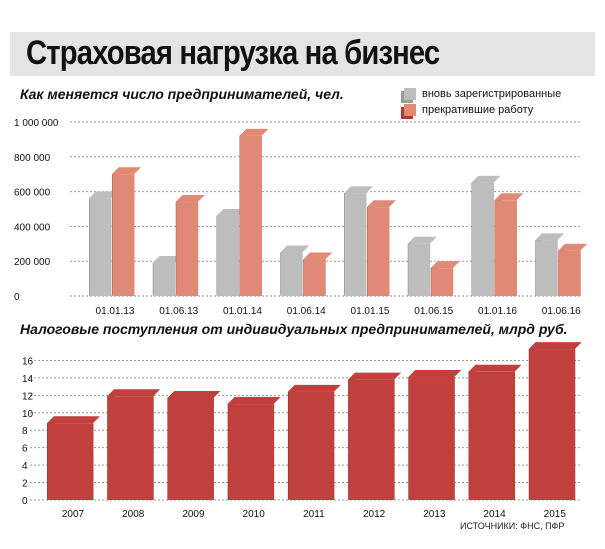 This screenshot has height=549, width=605. I want to click on chart1-ytick-label: 200 000, so click(32, 262).